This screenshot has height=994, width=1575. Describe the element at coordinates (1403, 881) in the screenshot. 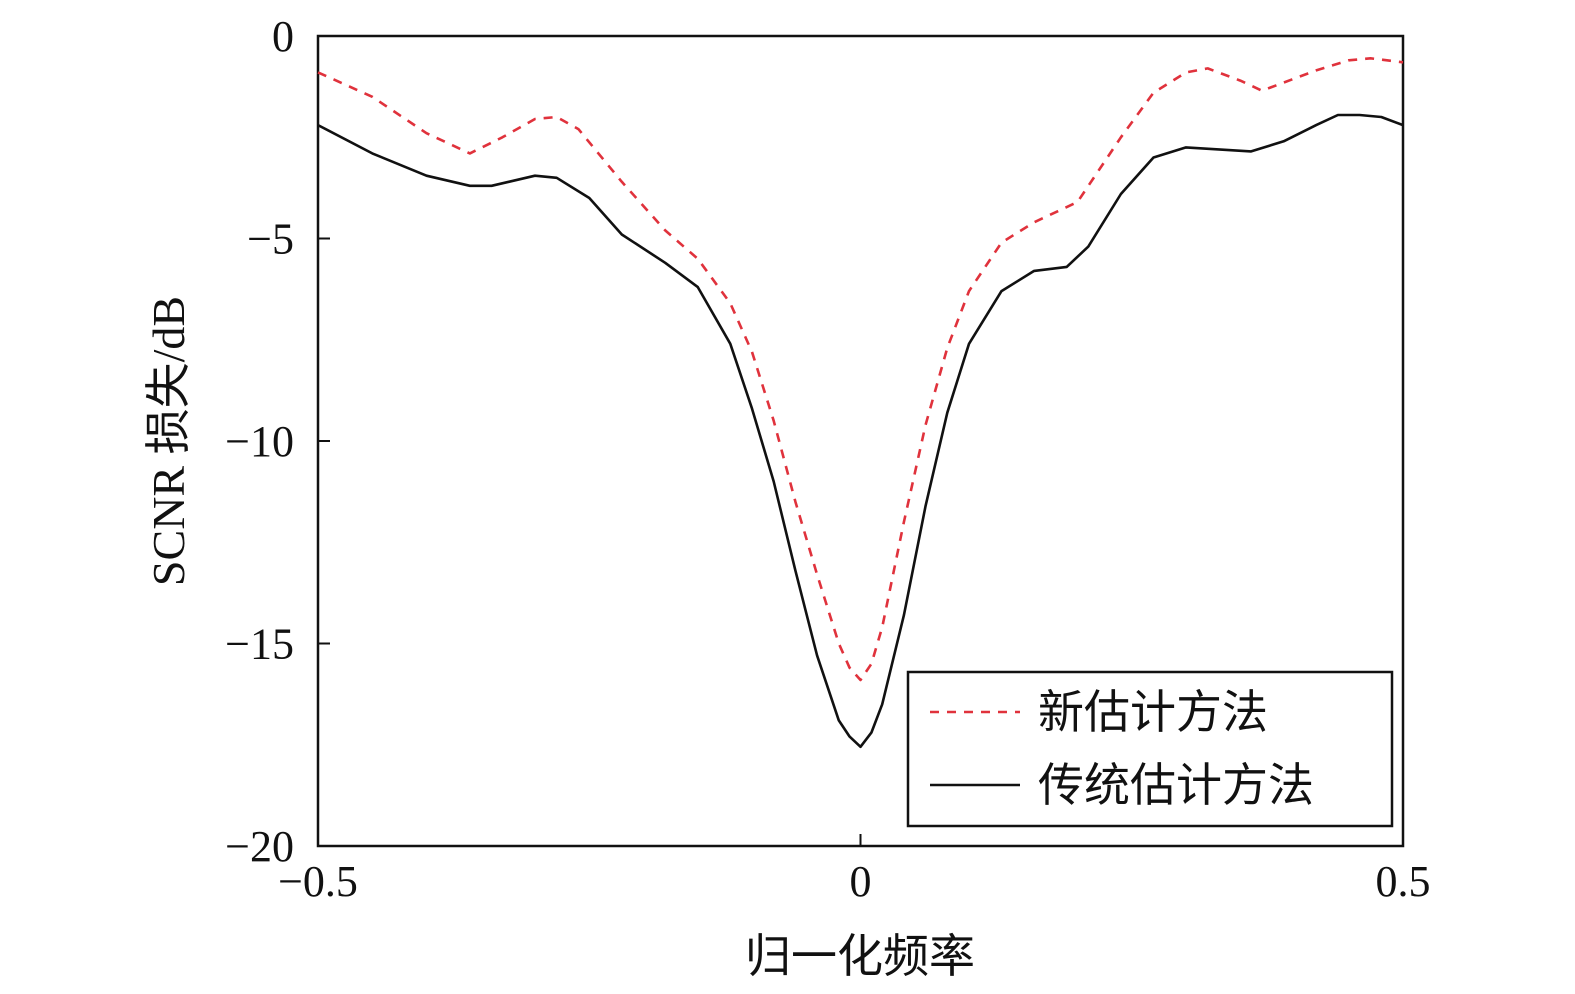

I see `x-tick-label: 0.5` at that location.